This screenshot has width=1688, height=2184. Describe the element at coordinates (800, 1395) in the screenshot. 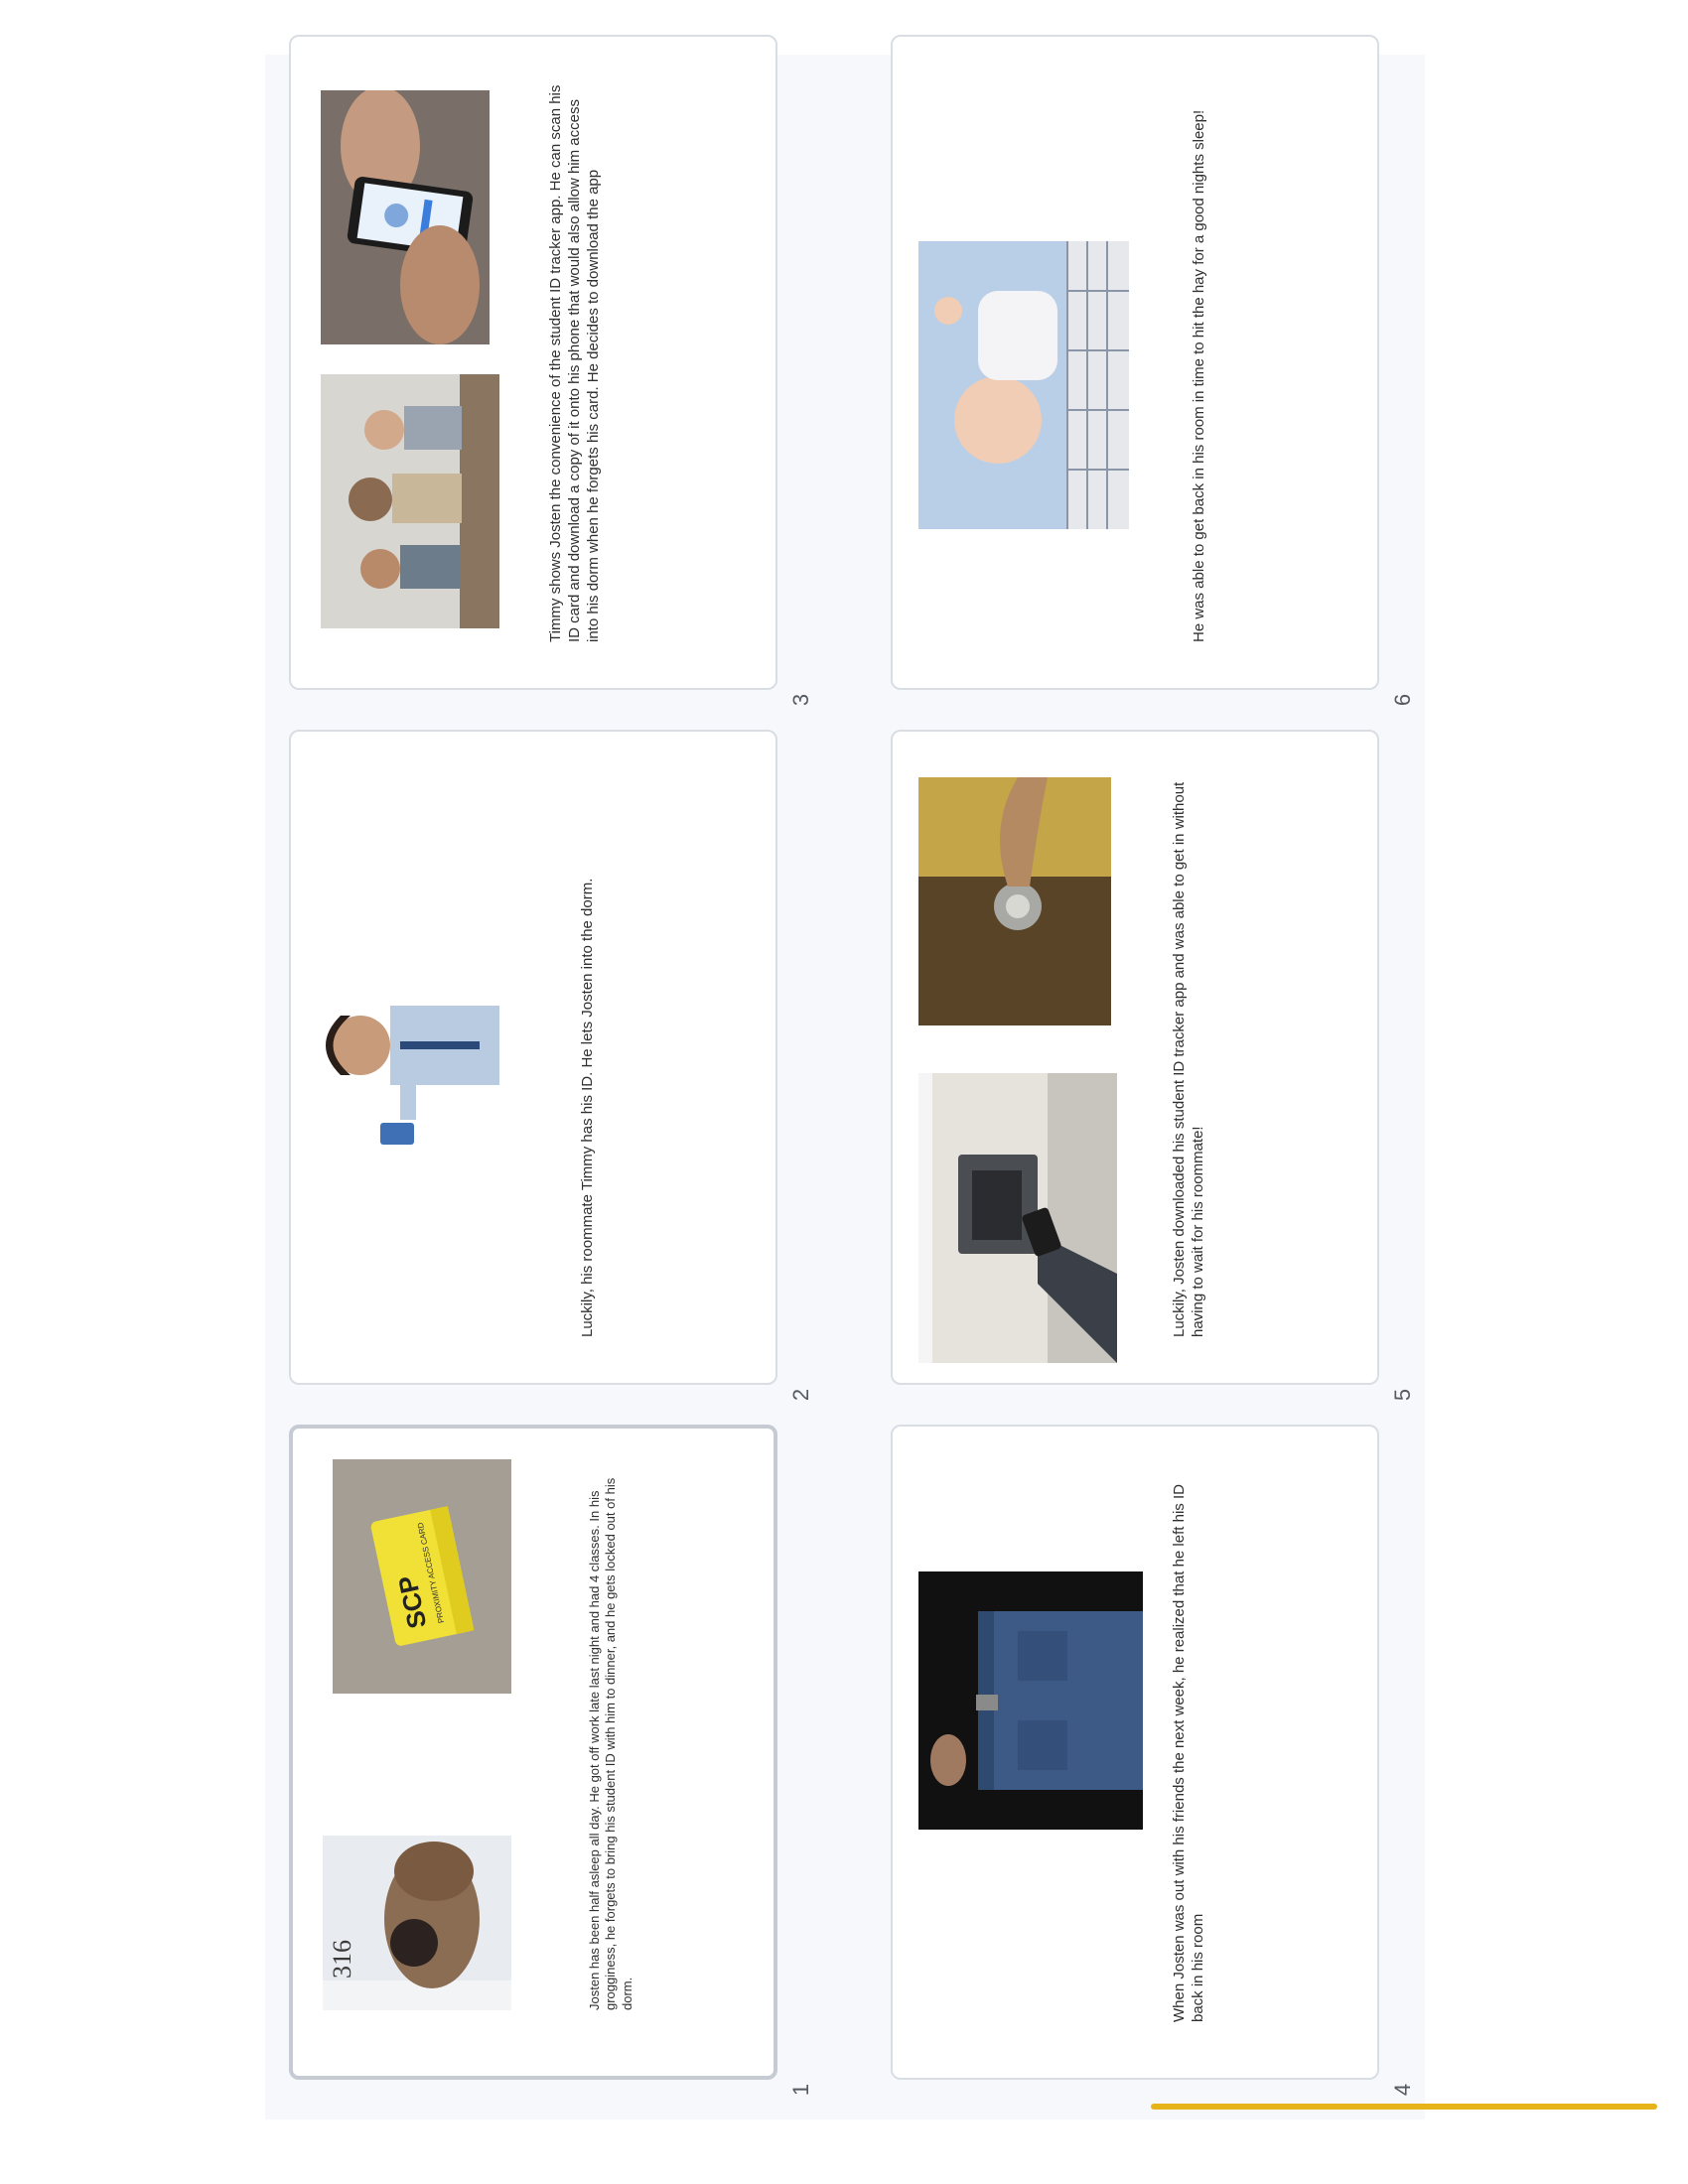

I see `slide-number-2: 2` at that location.